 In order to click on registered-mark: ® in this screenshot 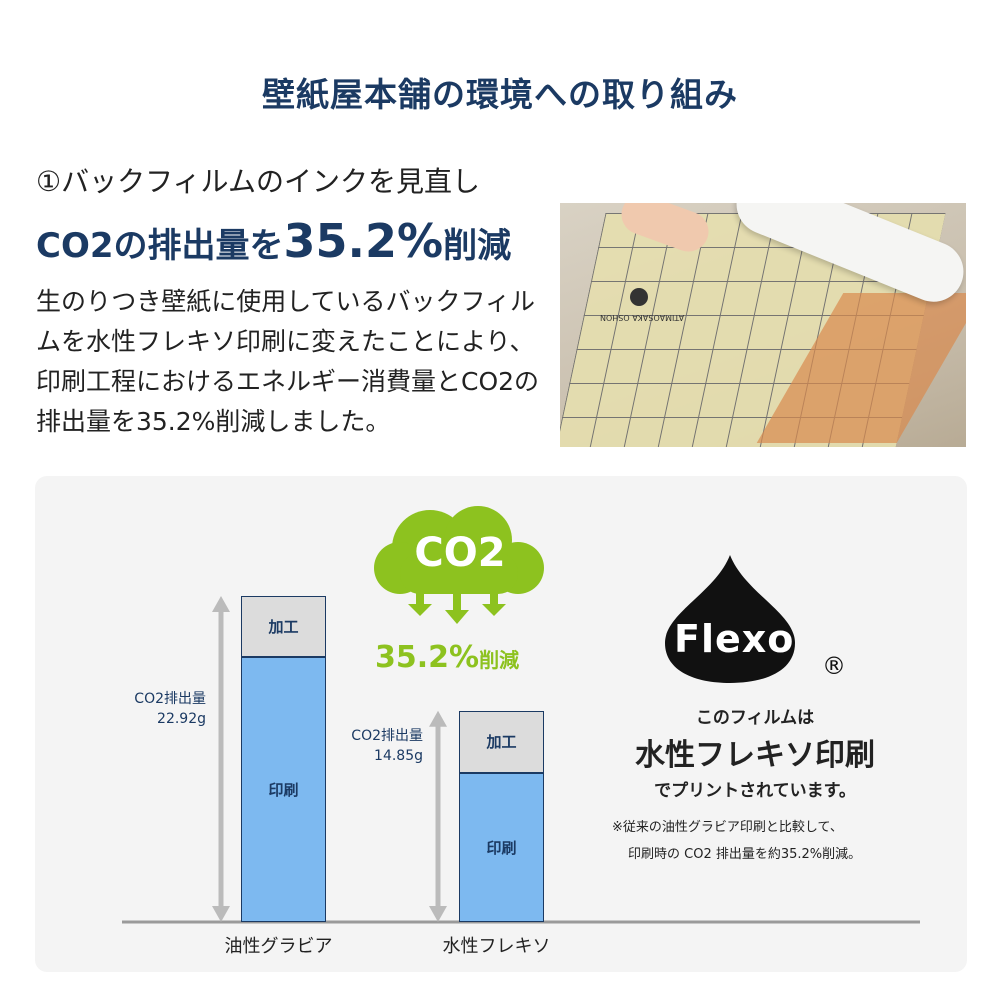, I will do `click(834, 666)`.